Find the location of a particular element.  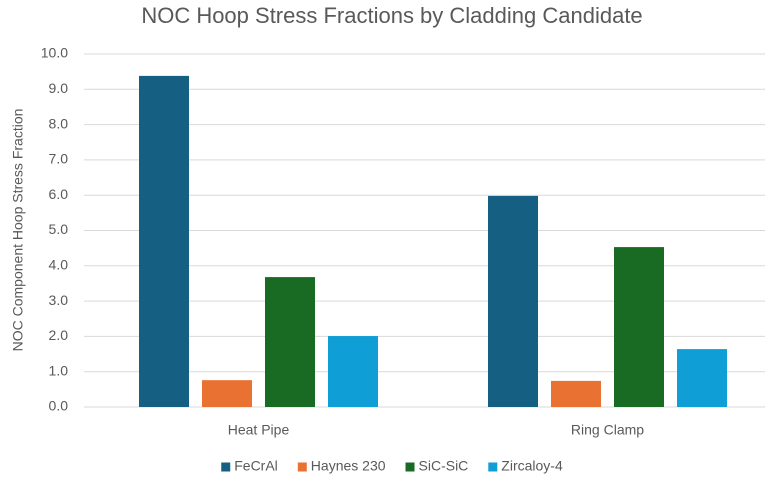

y-tick-label: 4.0 is located at coordinates (59, 265).